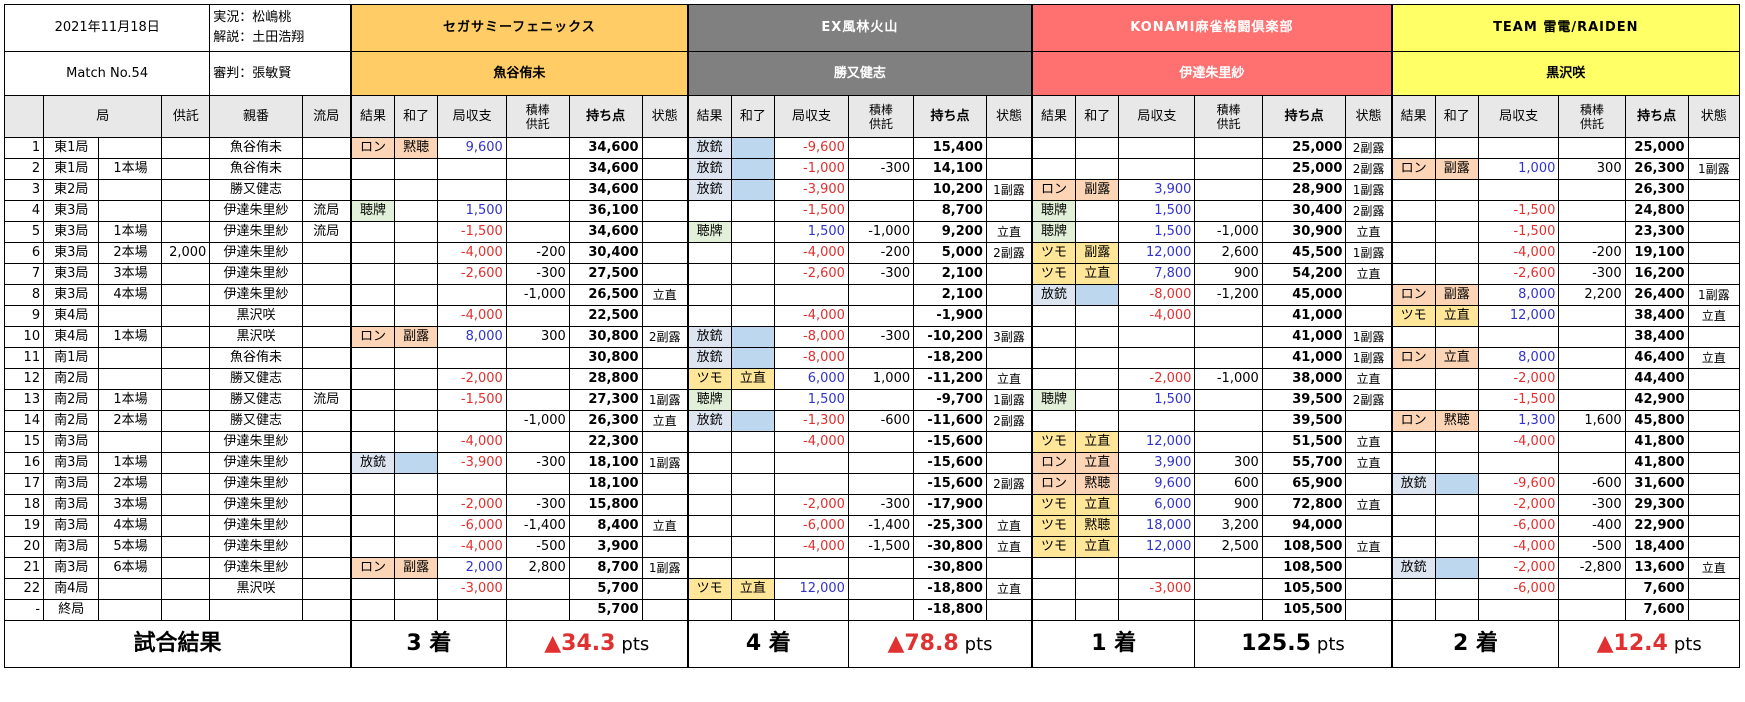  What do you see at coordinates (130, 442) in the screenshot?
I see `honba-cell` at bounding box center [130, 442].